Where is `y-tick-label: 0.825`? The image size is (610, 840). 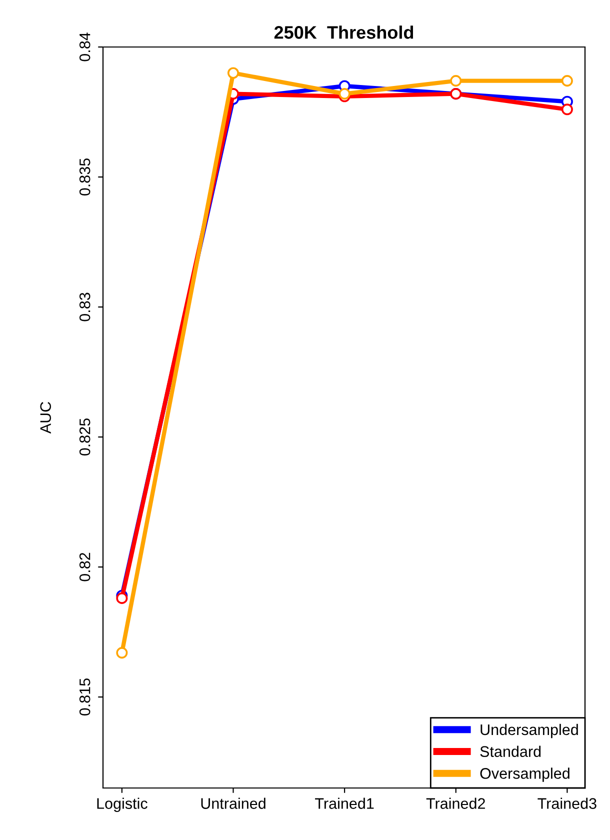 y-tick-label: 0.825 is located at coordinates (84, 437).